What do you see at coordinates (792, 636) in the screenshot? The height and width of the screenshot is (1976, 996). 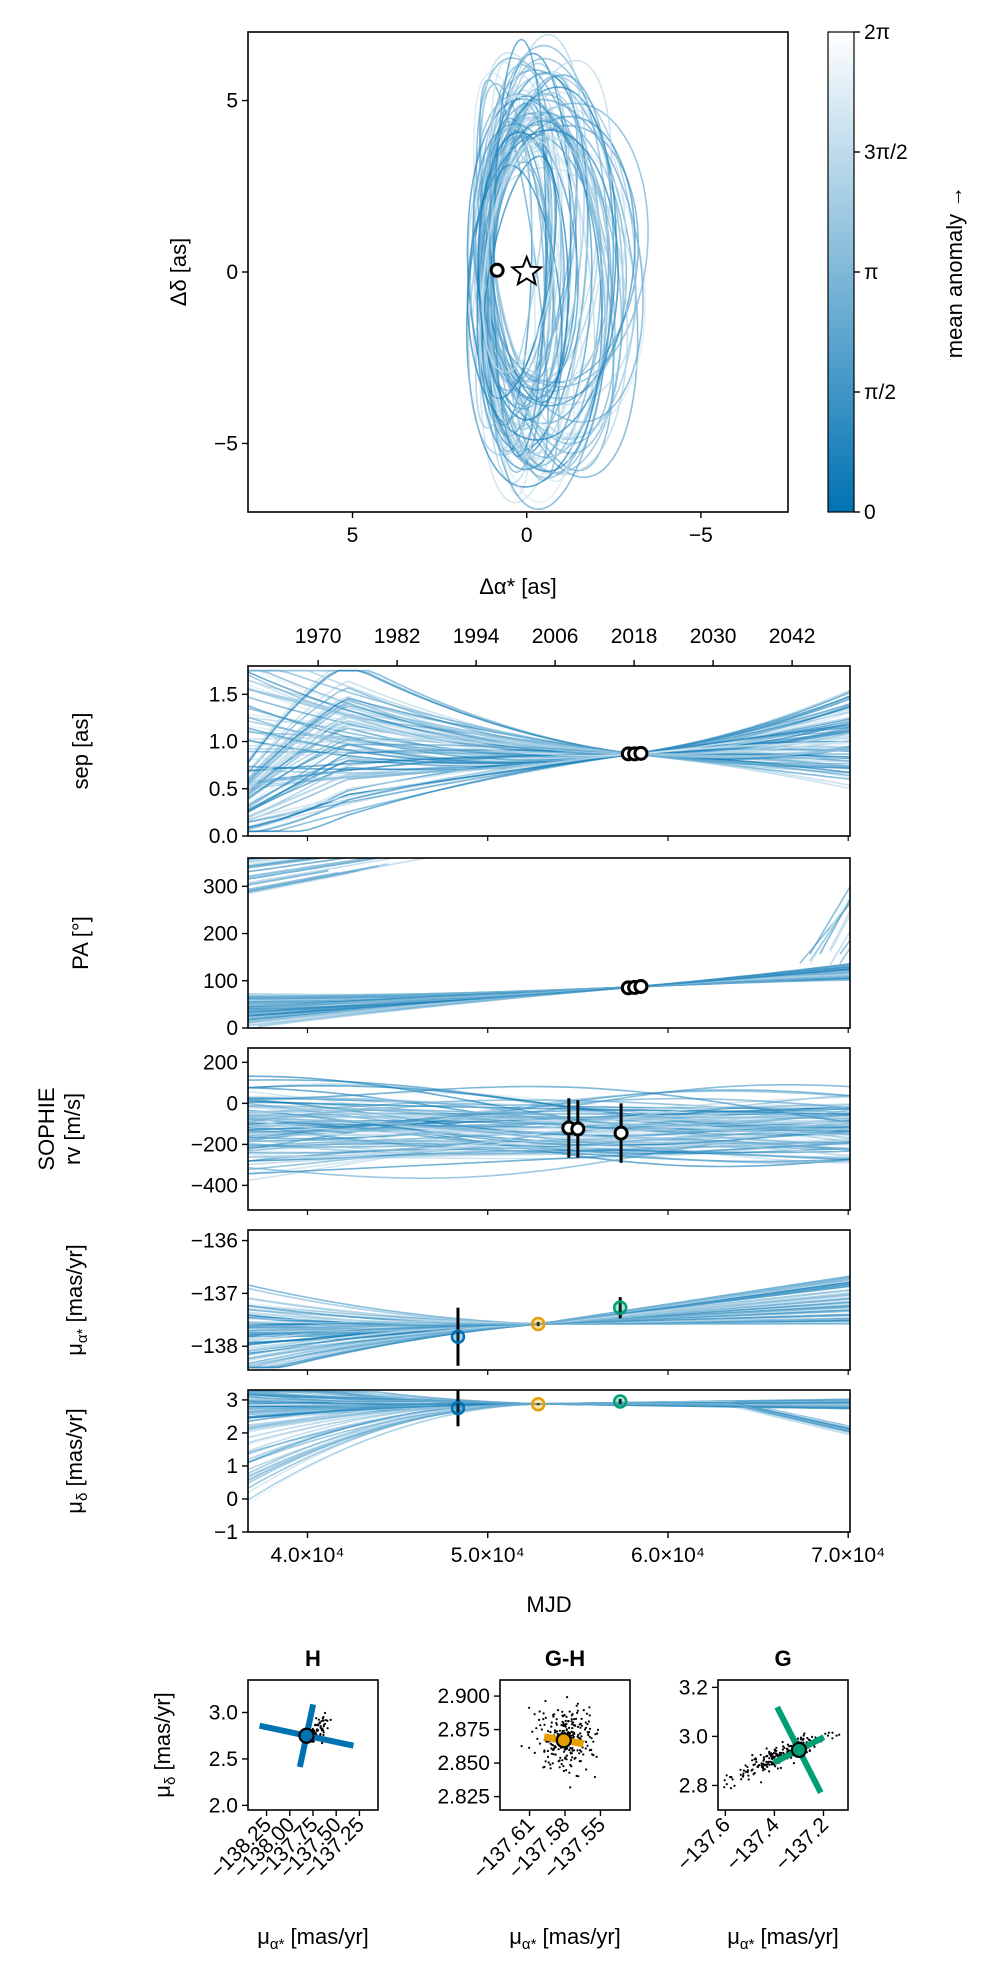 I see `year-tick-label: 2042` at bounding box center [792, 636].